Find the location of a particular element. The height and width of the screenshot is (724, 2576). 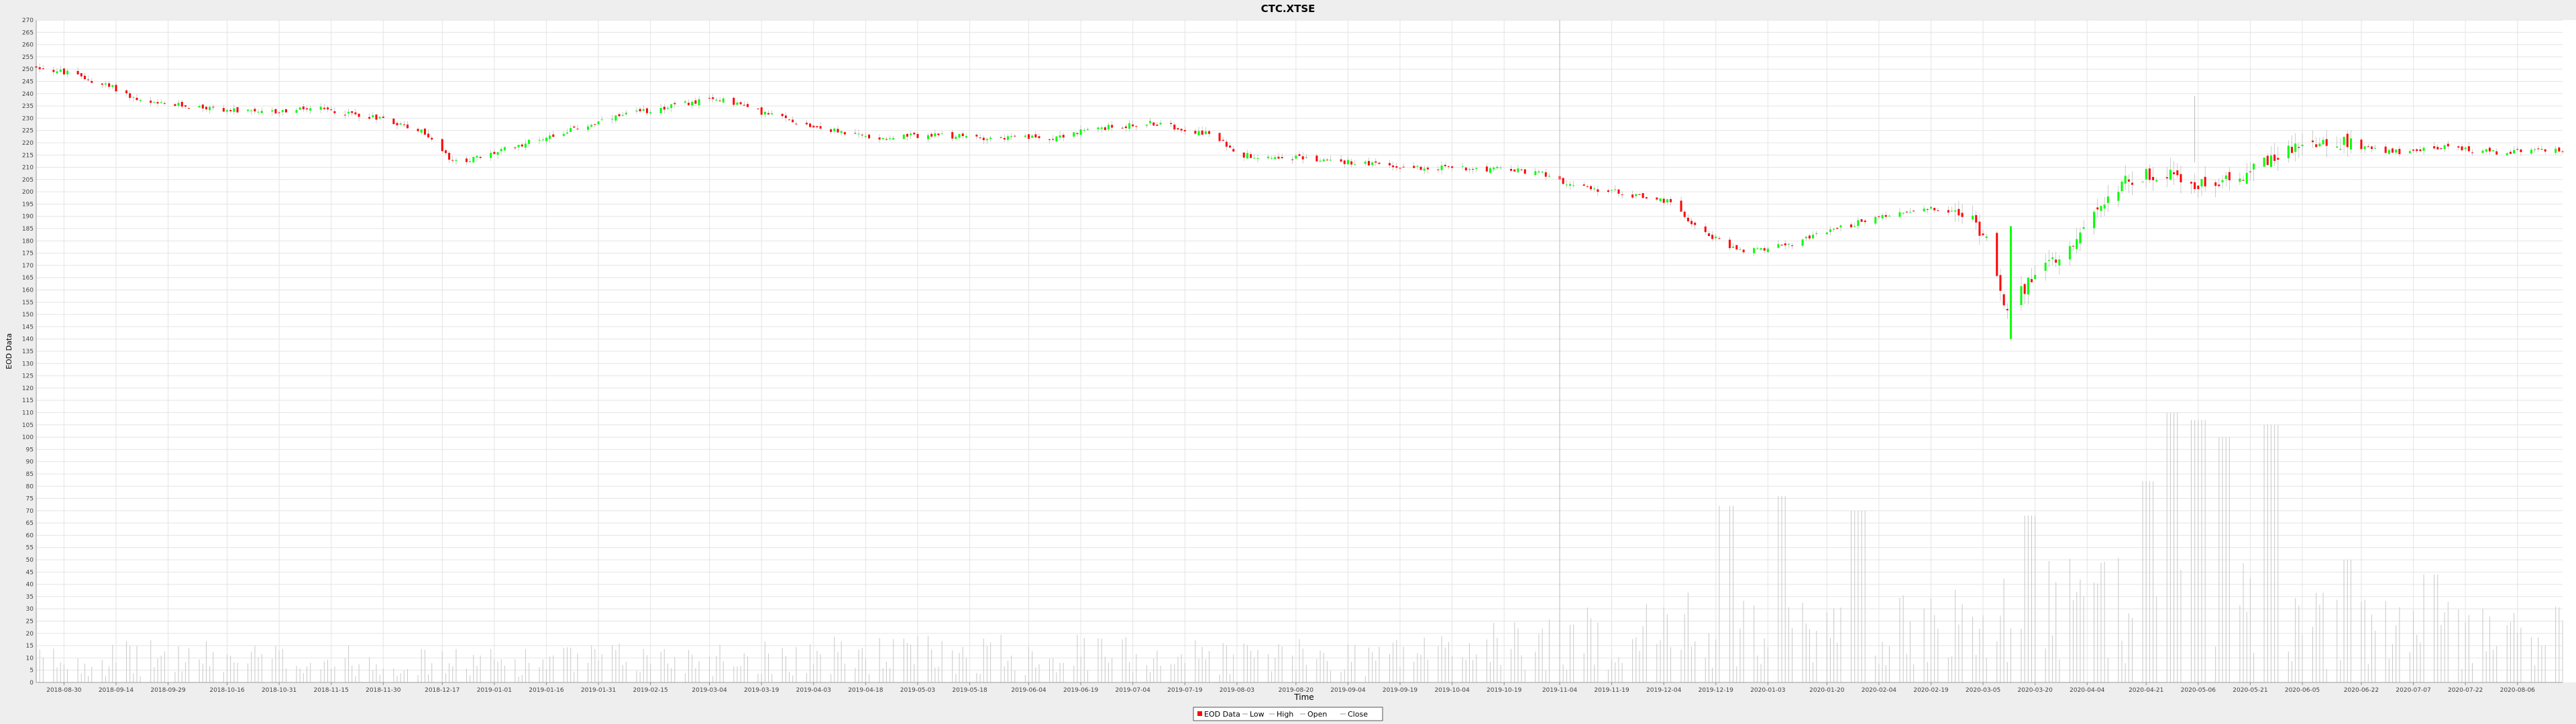

legend-item-high: High is located at coordinates (1285, 714).